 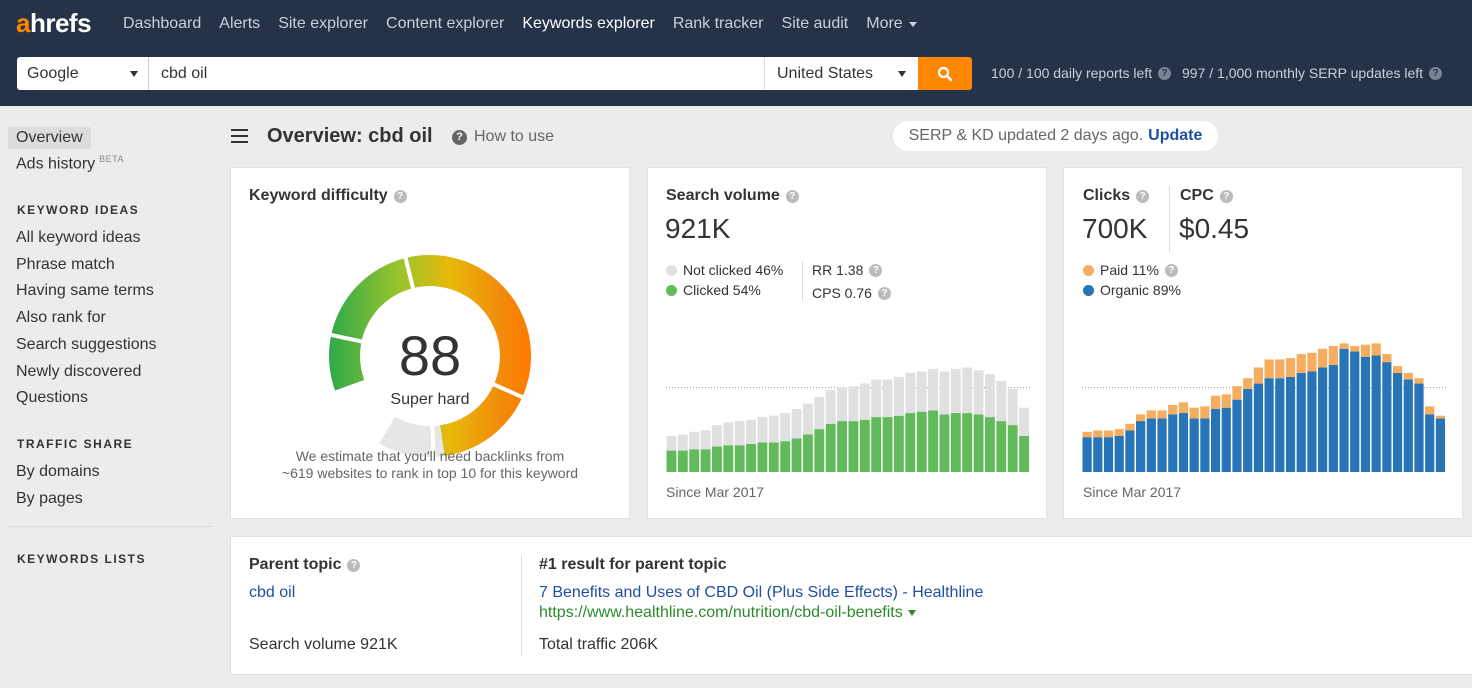 What do you see at coordinates (79, 371) in the screenshot?
I see `sidebar-item-newly-discovered: Newly discovered` at bounding box center [79, 371].